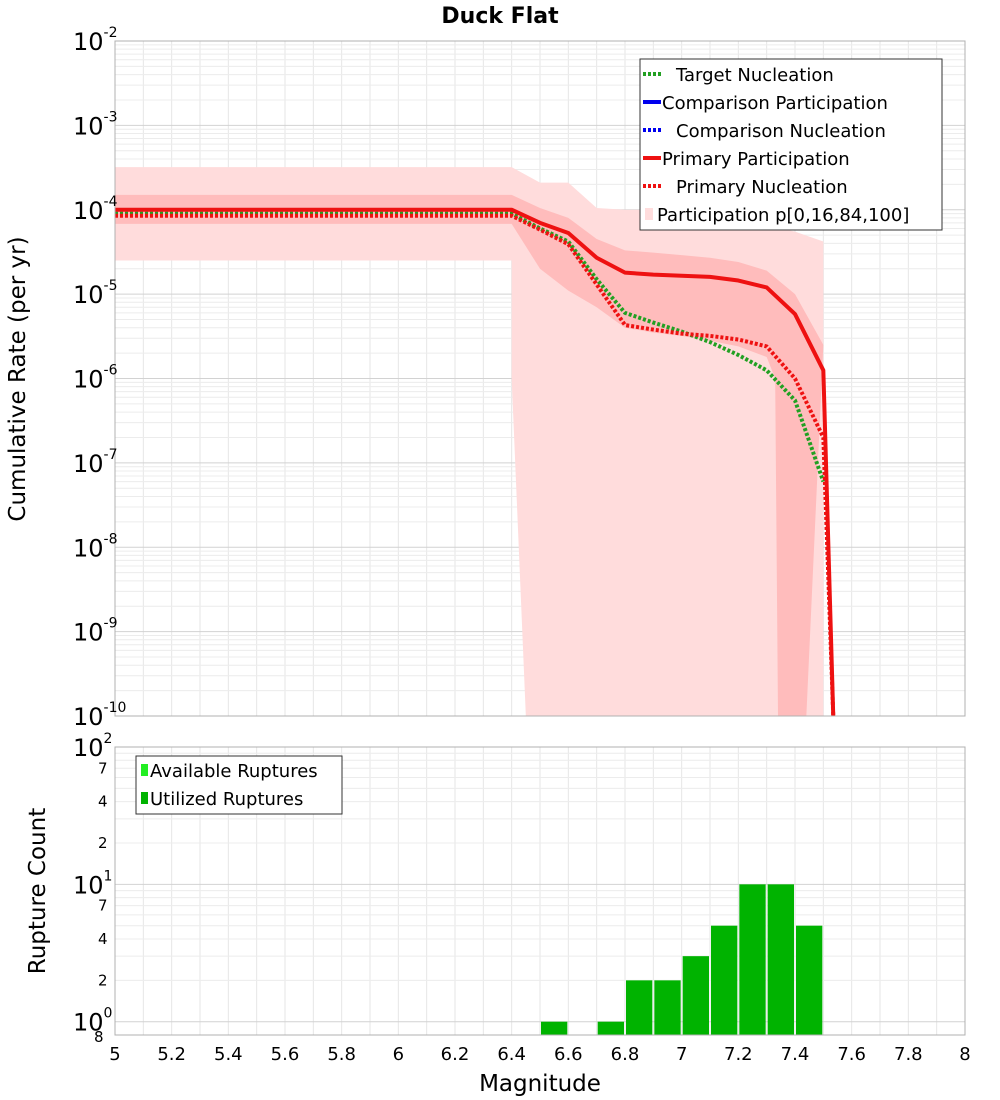  I want to click on legend-label-comparison-participation: Comparison Participation, so click(775, 103).